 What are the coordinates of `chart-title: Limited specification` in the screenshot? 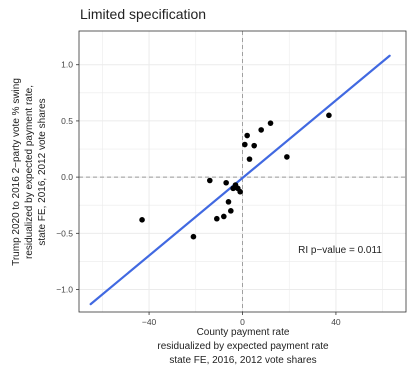 It's located at (143, 14).